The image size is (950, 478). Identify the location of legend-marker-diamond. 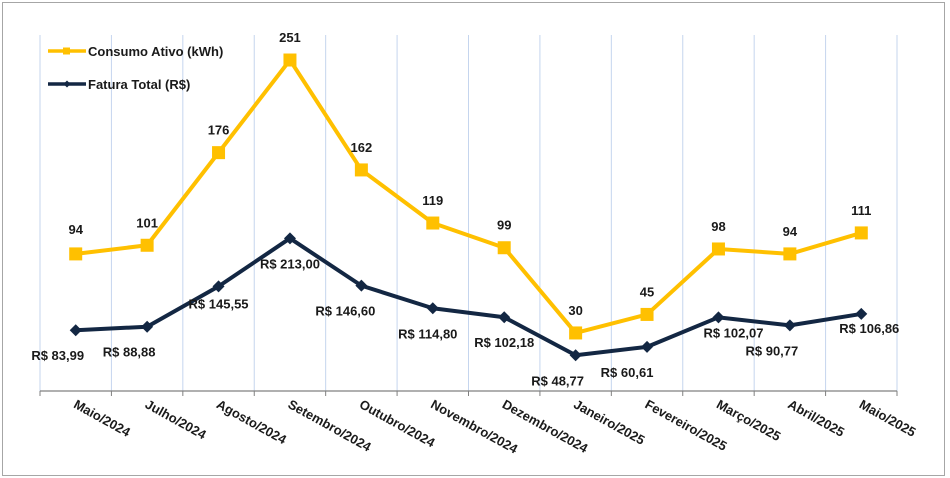
(67, 84).